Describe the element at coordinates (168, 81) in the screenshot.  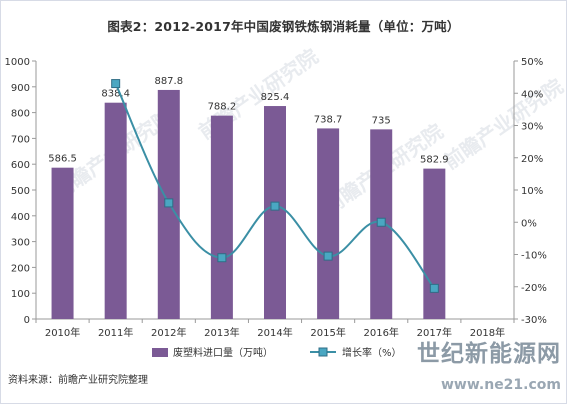
I see `bar-data-label: 887.8` at that location.